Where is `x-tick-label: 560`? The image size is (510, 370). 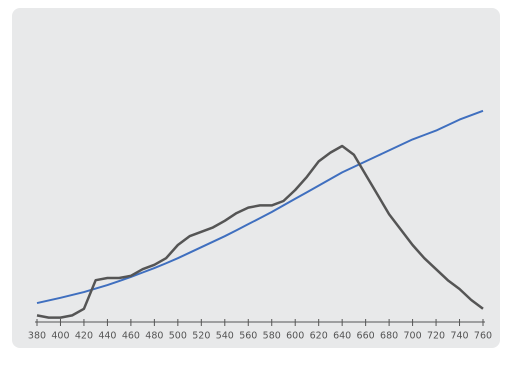
x-tick-label: 560 is located at coordinates (248, 336).